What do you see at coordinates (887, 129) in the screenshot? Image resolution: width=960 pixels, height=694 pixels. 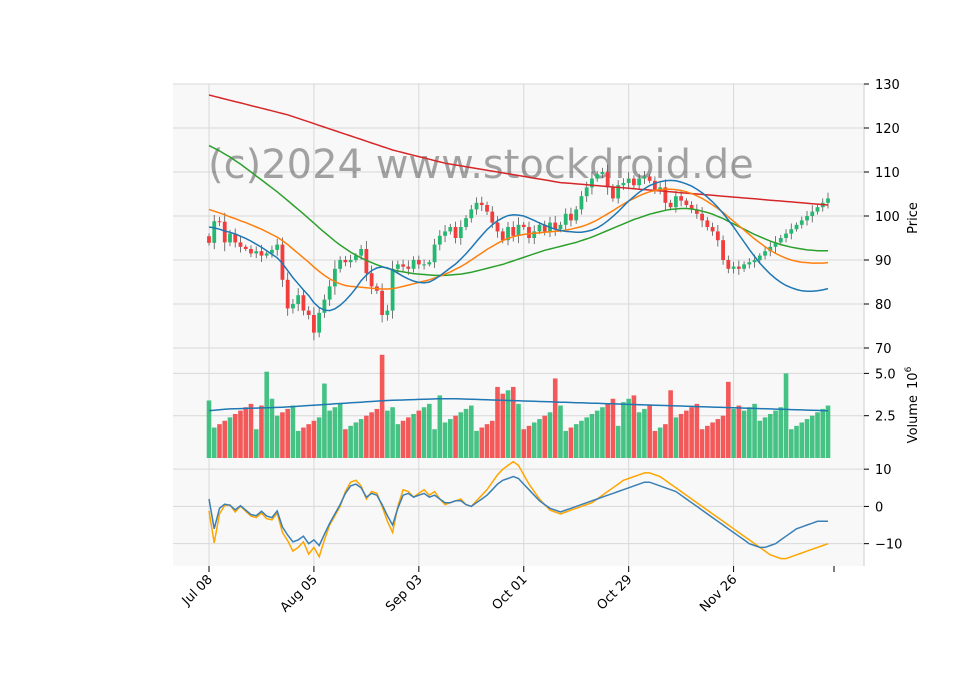 I see `price-tick-label: 120` at bounding box center [887, 129].